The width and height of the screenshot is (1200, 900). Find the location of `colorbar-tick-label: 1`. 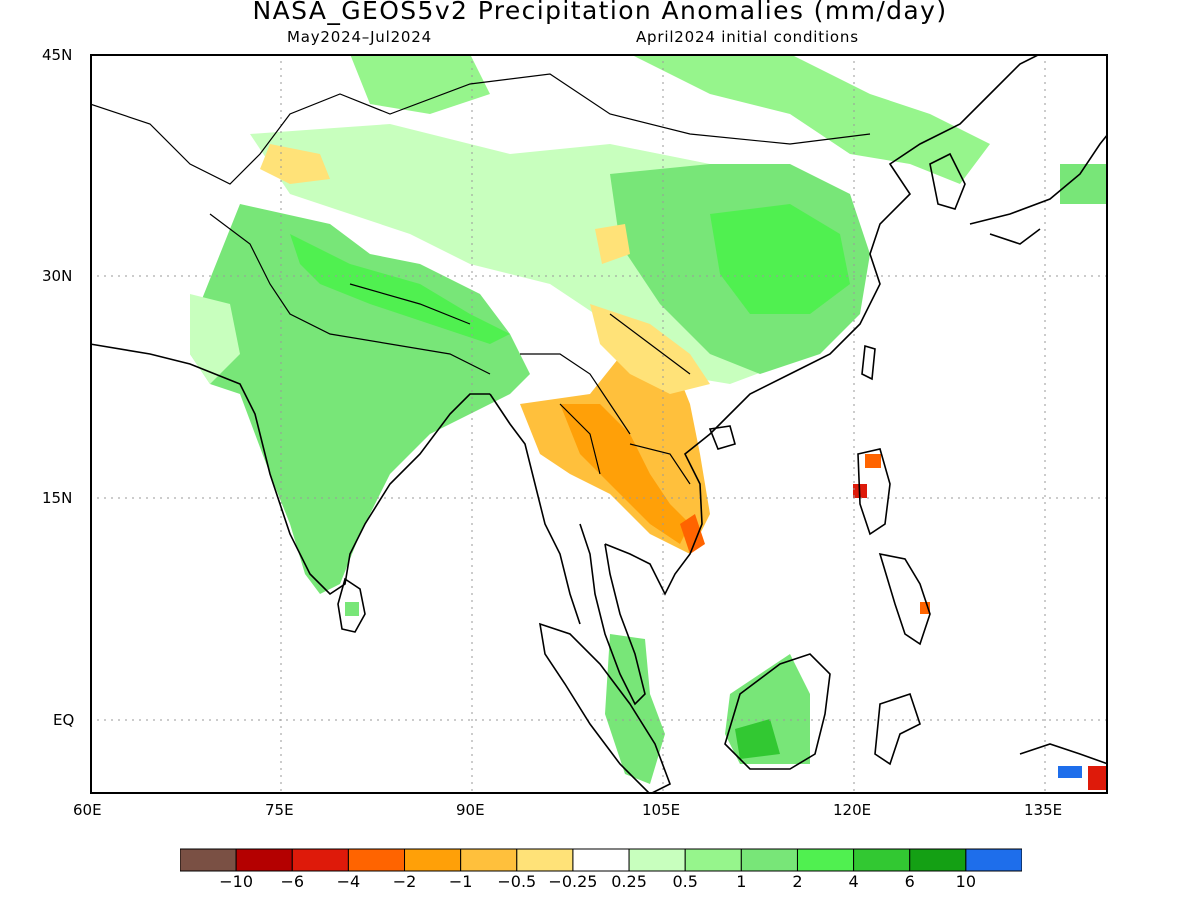

colorbar-tick-label: 1 is located at coordinates (741, 881).